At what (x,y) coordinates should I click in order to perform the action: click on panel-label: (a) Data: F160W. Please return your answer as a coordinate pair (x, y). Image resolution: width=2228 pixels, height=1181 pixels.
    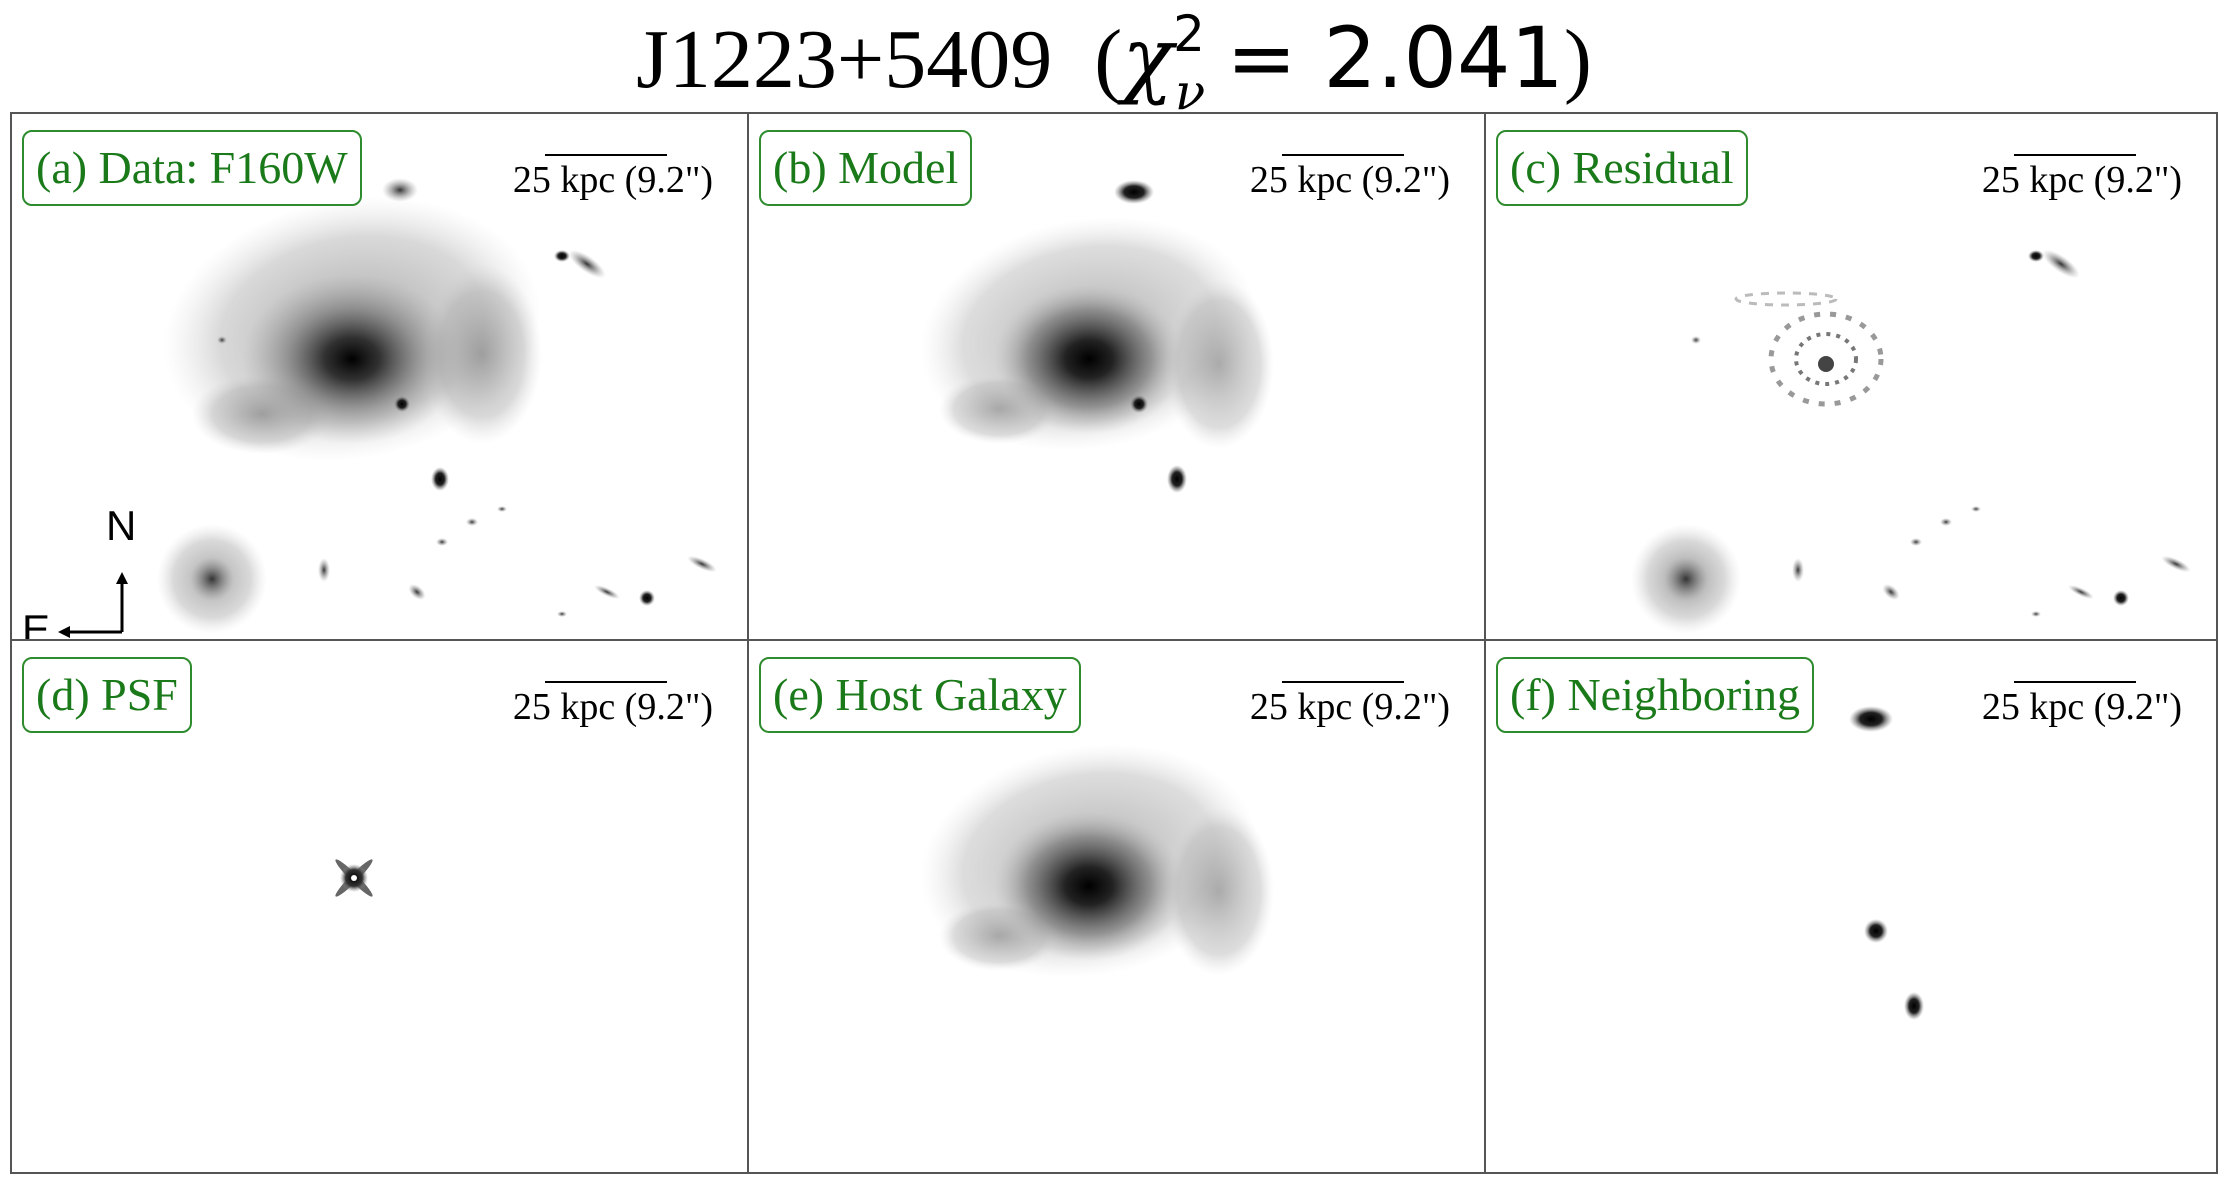
    Looking at the image, I should click on (192, 168).